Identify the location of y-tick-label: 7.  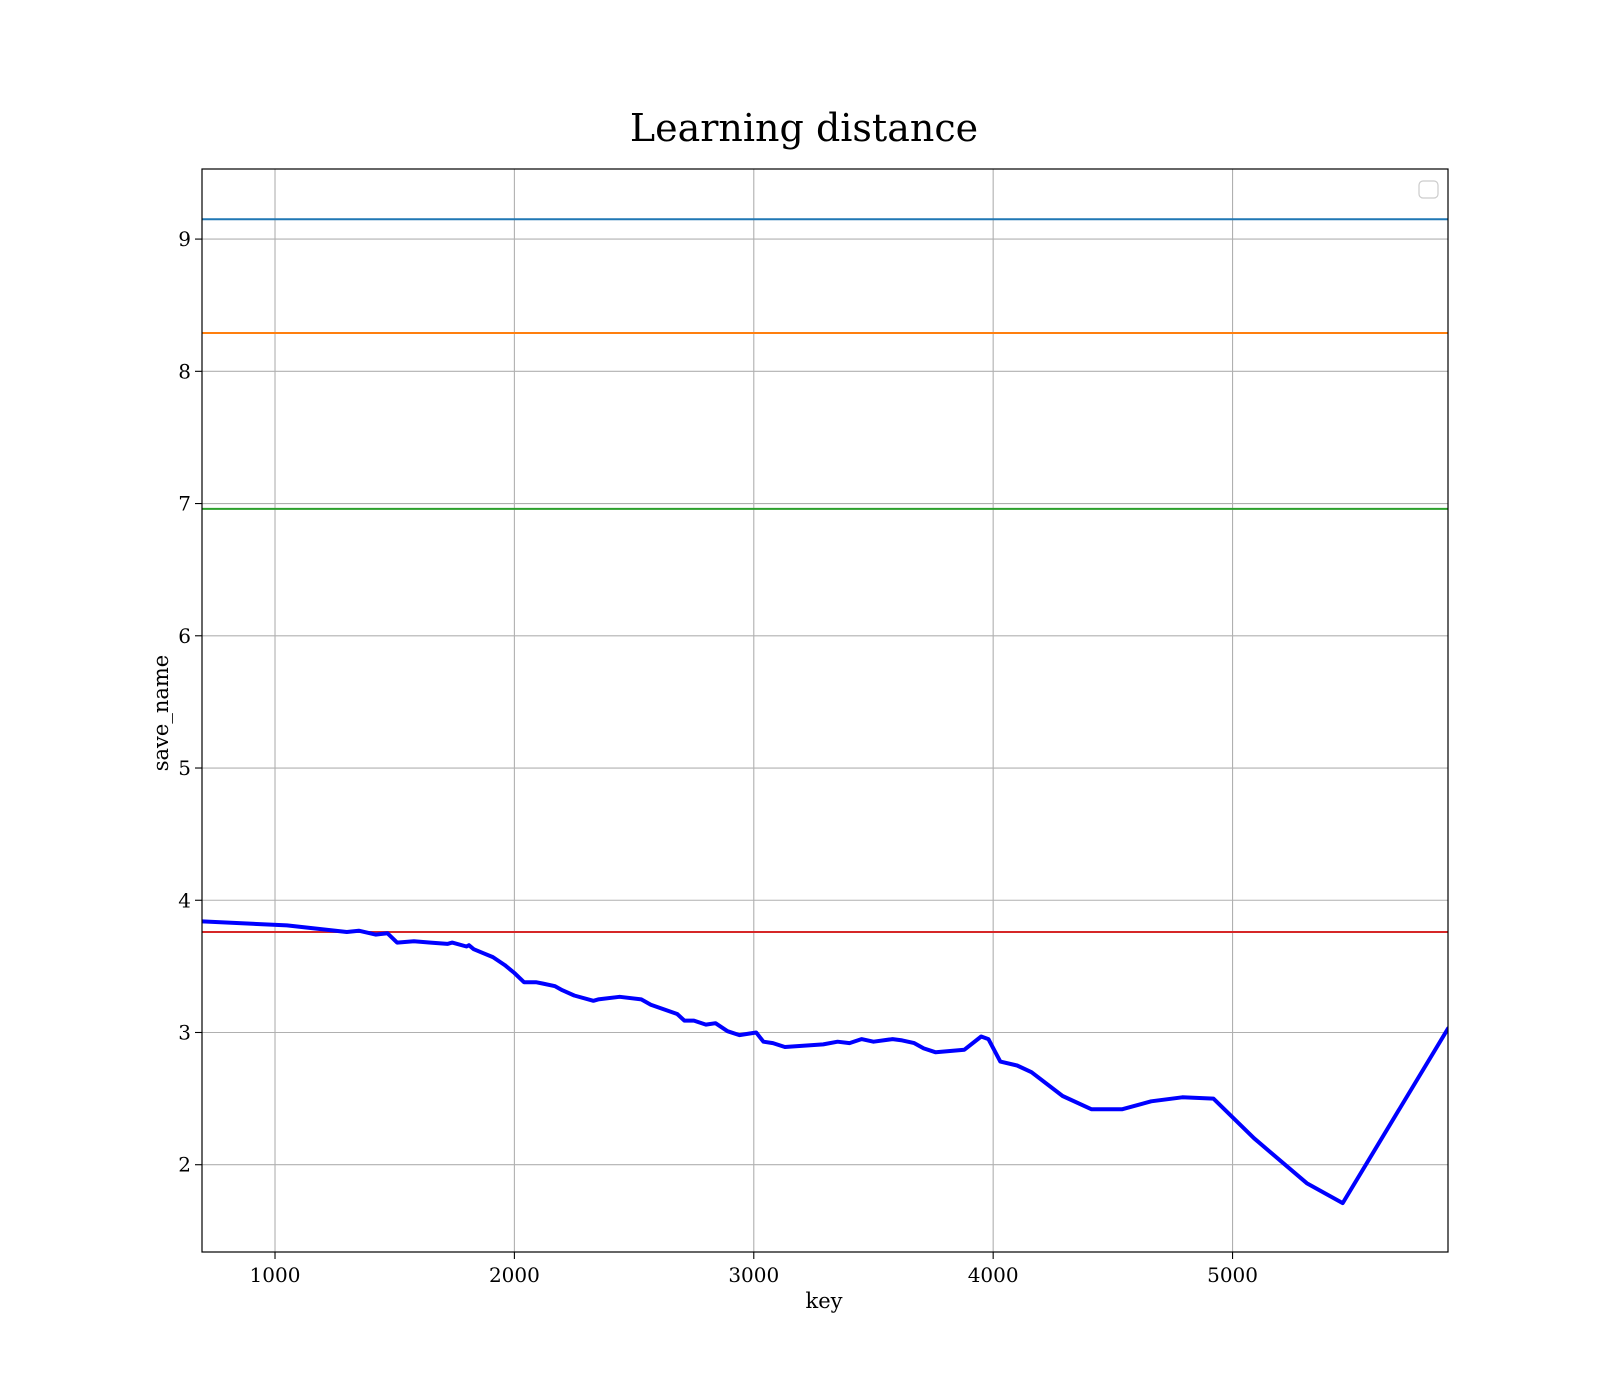
(184, 504).